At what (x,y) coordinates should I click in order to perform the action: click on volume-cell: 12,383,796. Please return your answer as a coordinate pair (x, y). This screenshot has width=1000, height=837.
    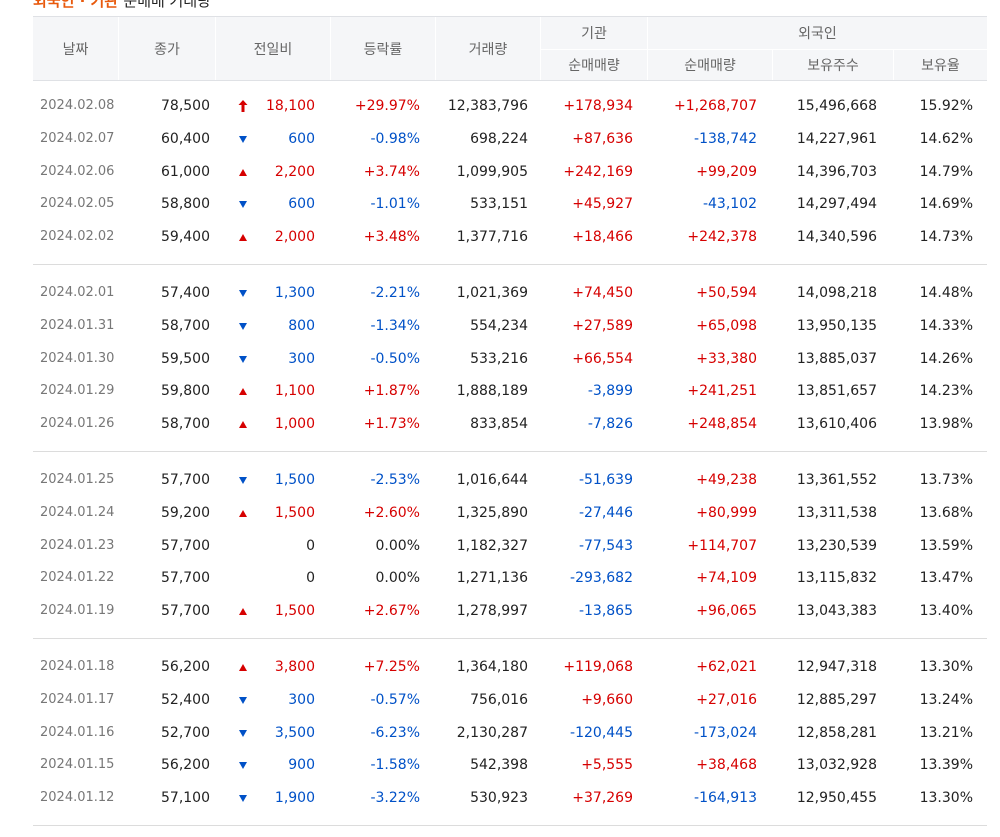
    Looking at the image, I should click on (487, 106).